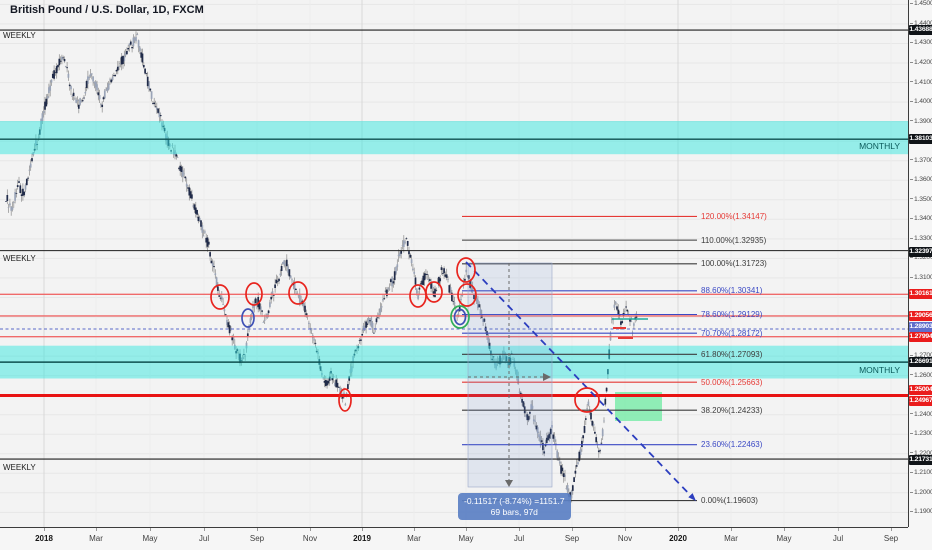 Image resolution: width=932 pixels, height=550 pixels. I want to click on measure-right-arrow, so click(547, 377).